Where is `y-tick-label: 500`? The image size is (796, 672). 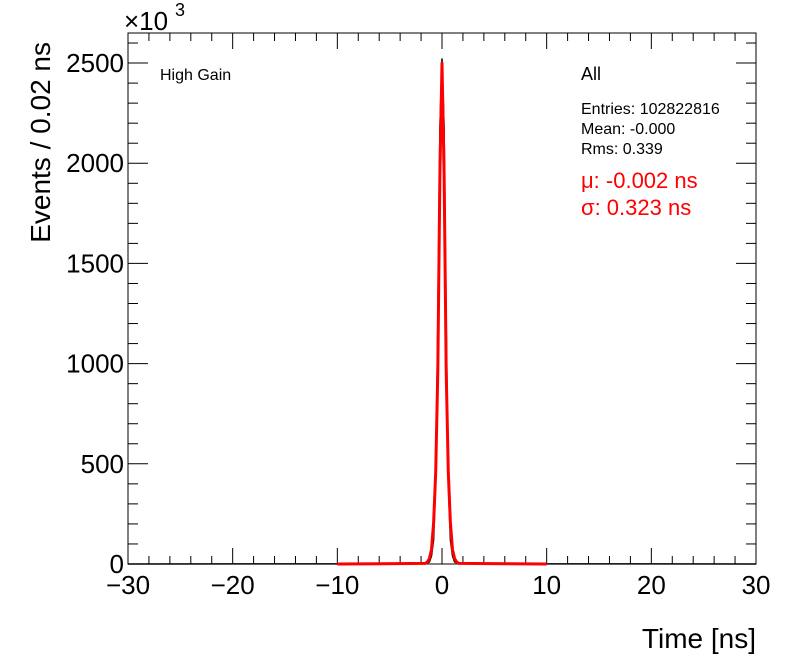 y-tick-label: 500 is located at coordinates (102, 464).